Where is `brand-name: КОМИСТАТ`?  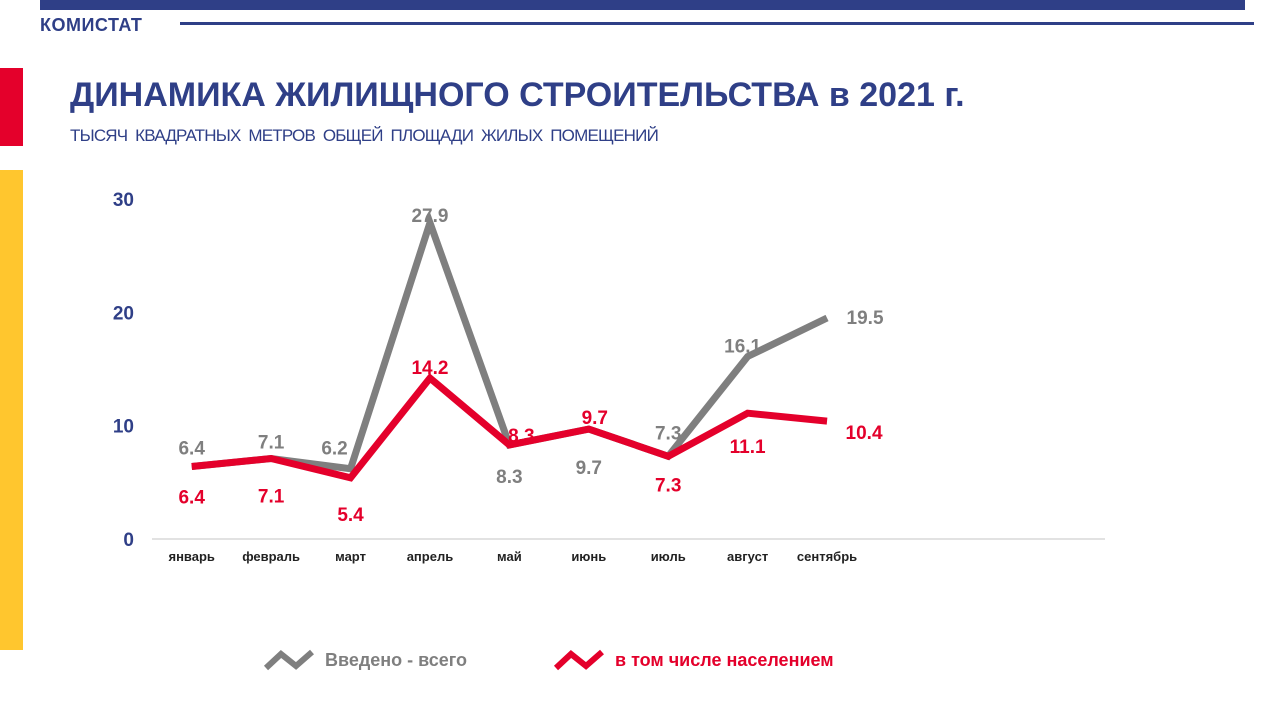
brand-name: КОМИСТАТ is located at coordinates (91, 25).